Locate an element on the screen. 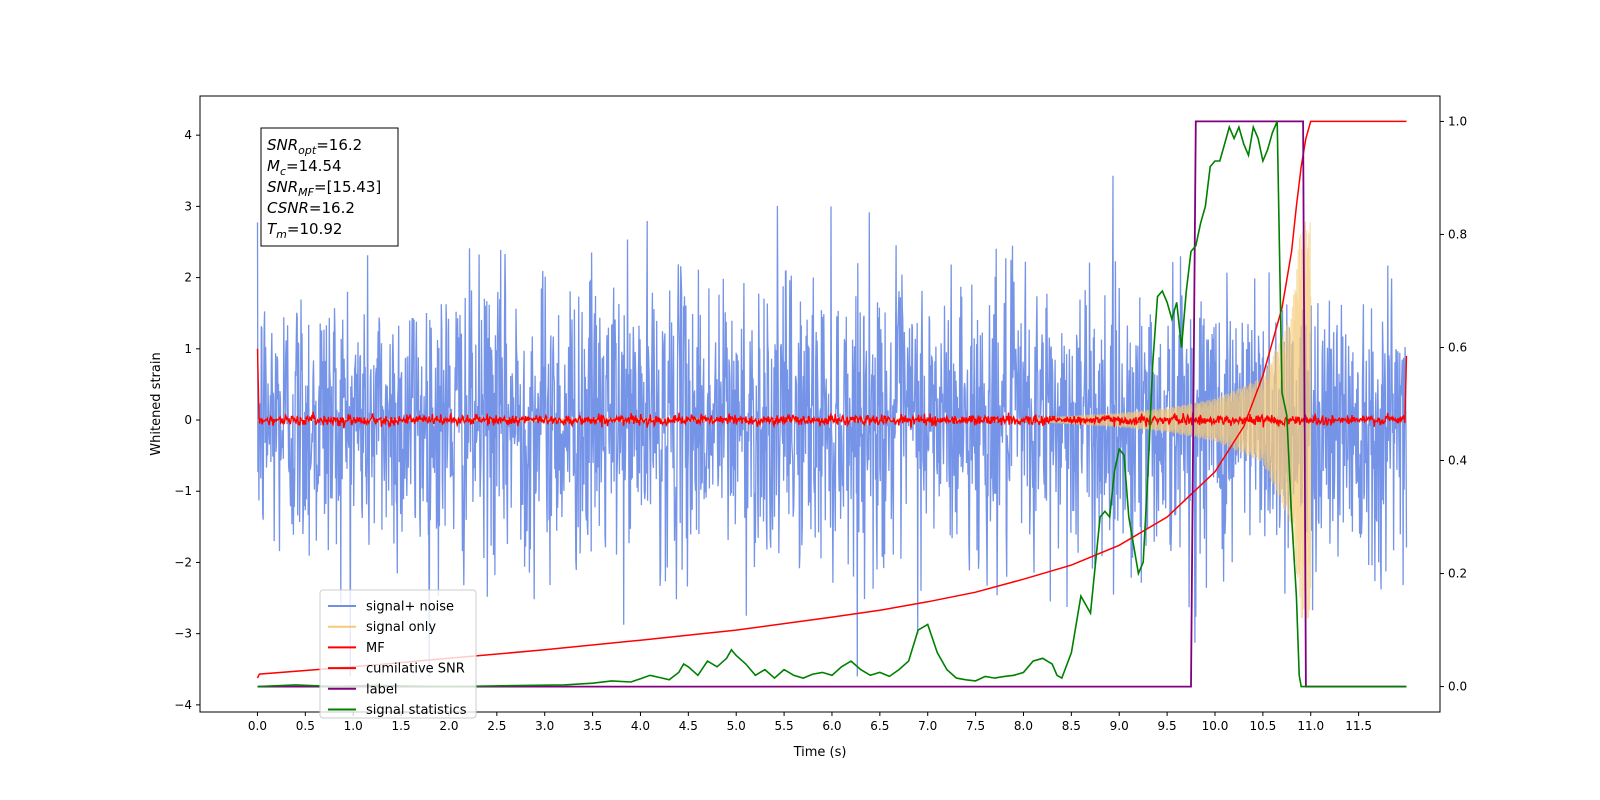  x-tick-label: 3.0 is located at coordinates (544, 726).